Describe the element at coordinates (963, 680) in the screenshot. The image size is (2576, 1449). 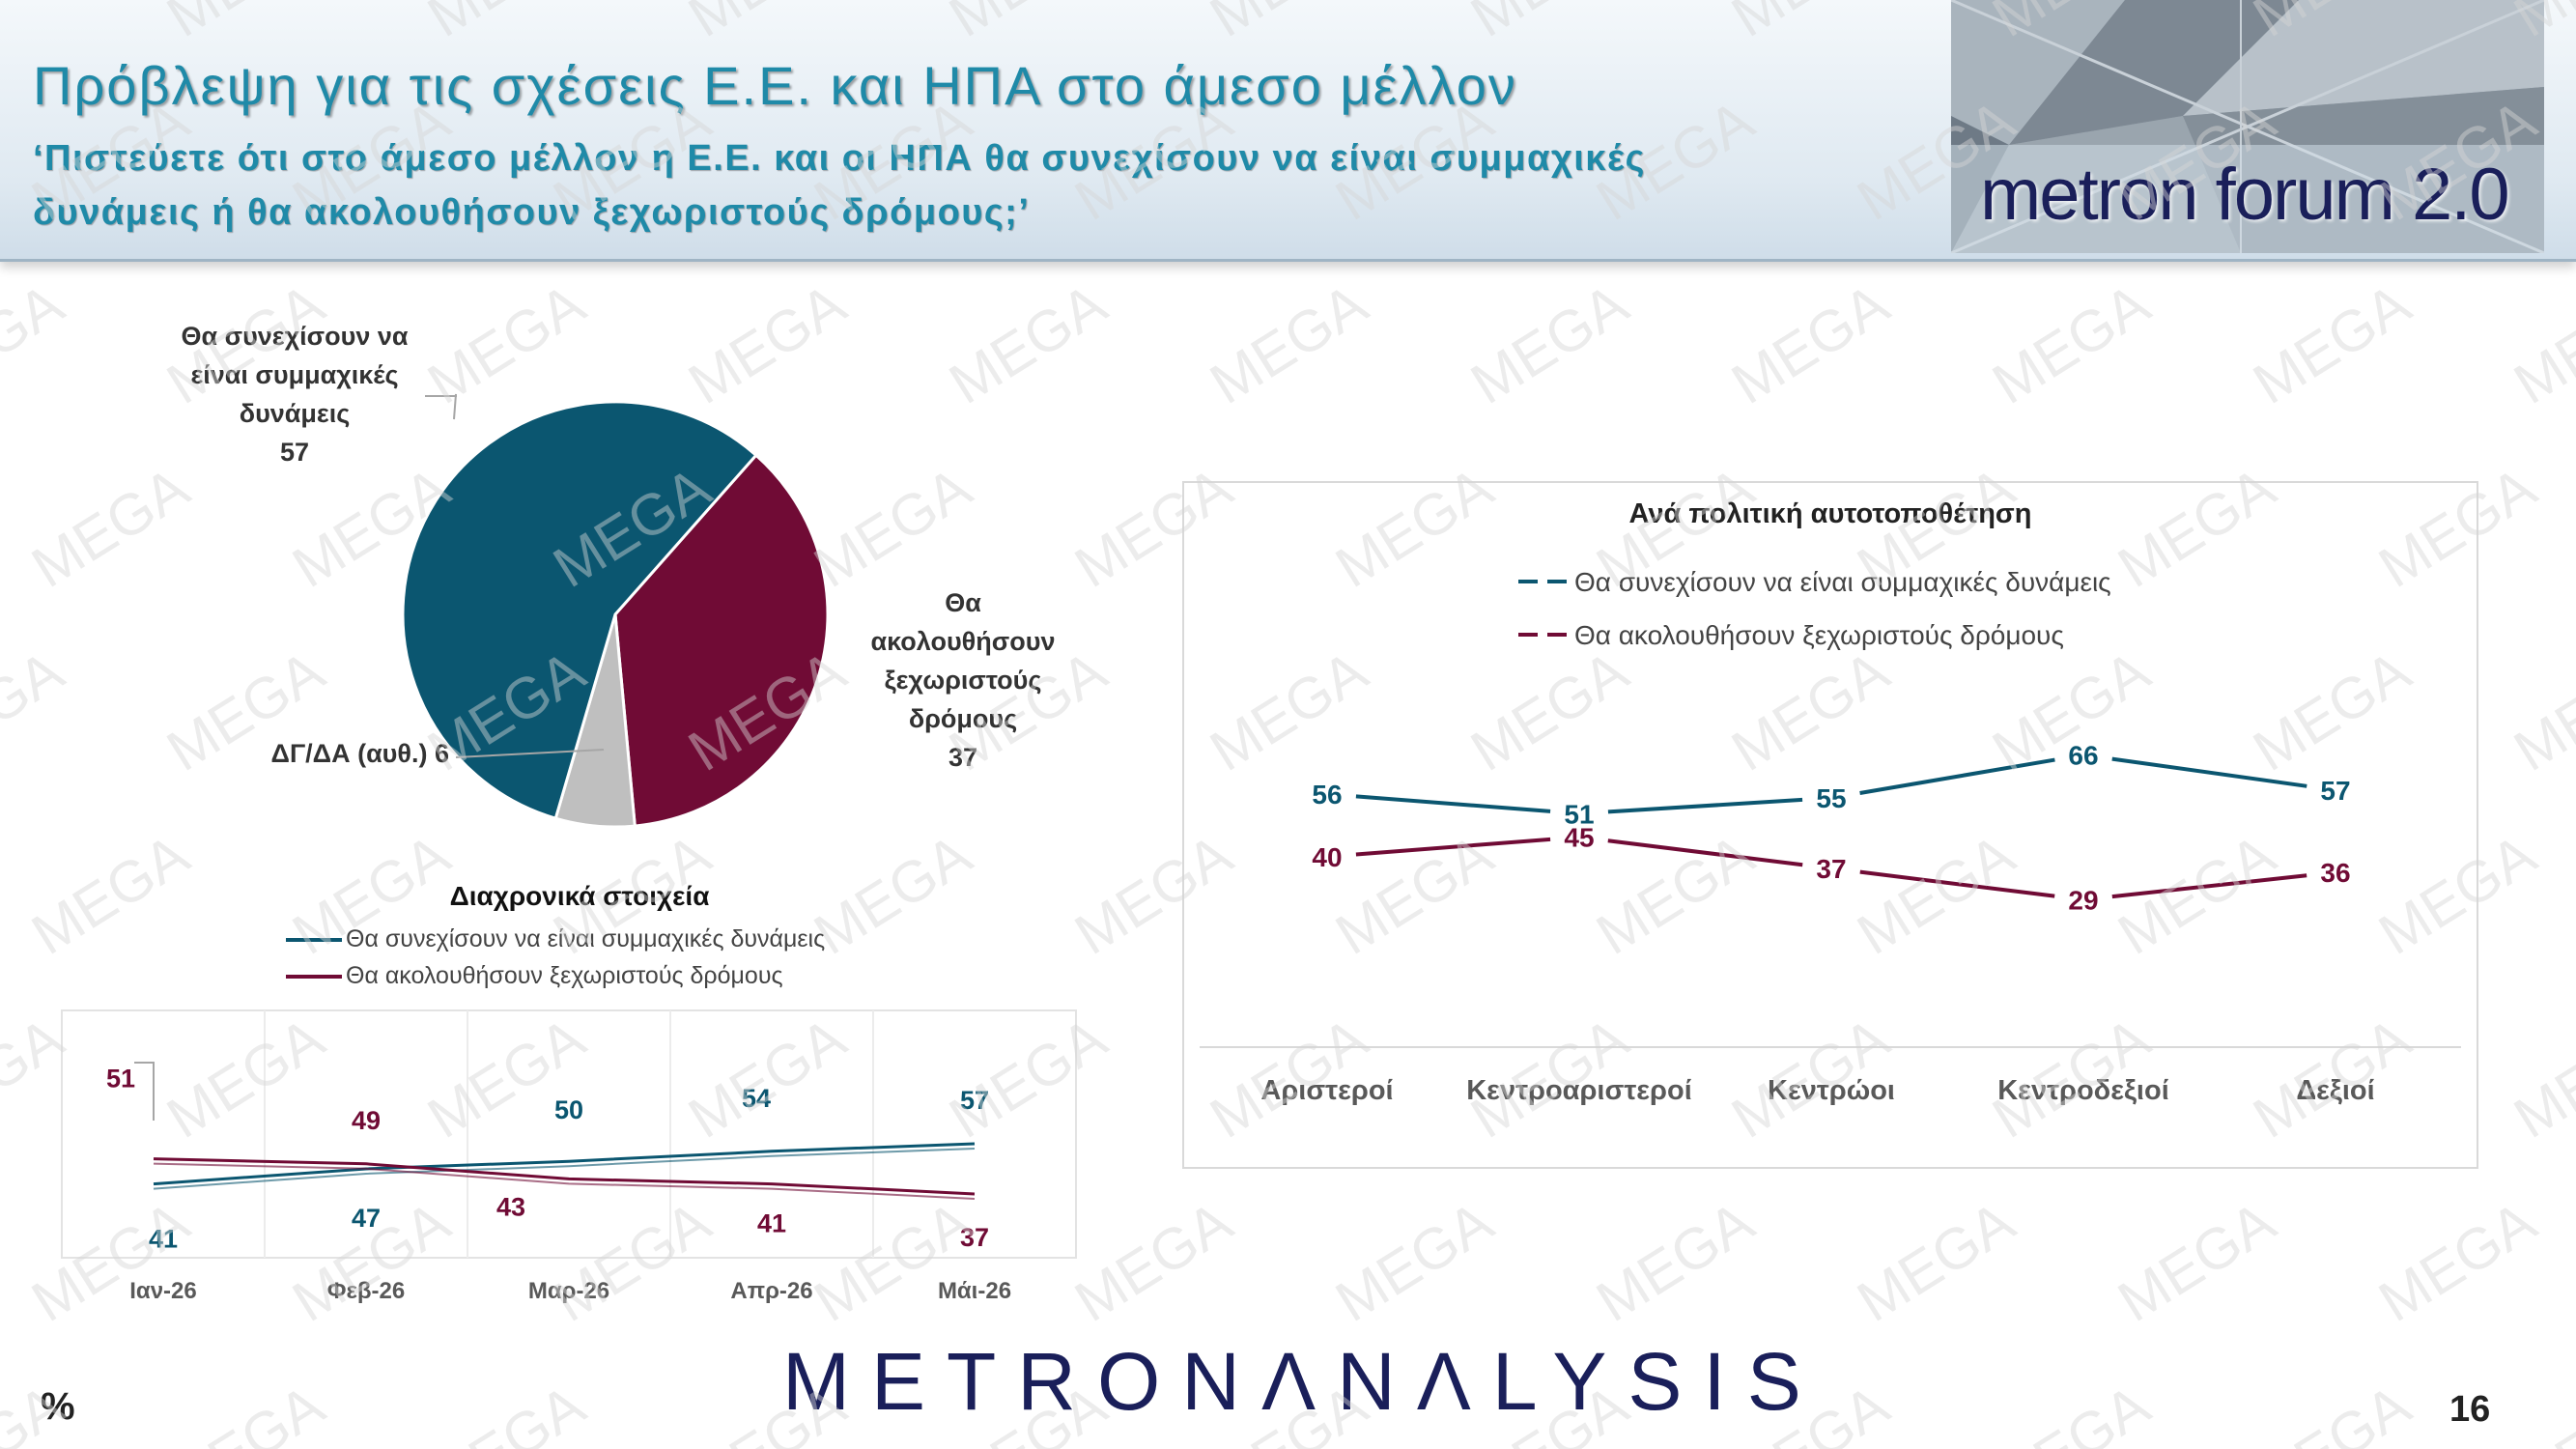
I see `pie-label-separate-line3: ξεχωριστούς` at that location.